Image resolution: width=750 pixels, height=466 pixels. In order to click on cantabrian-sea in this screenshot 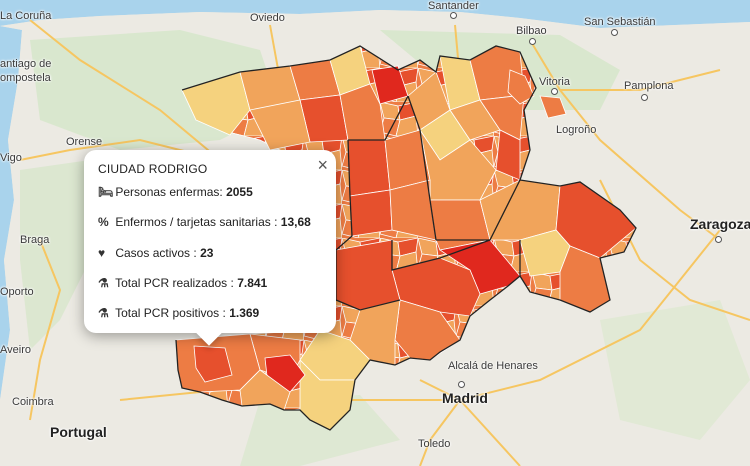, I will do `click(375, 14)`.